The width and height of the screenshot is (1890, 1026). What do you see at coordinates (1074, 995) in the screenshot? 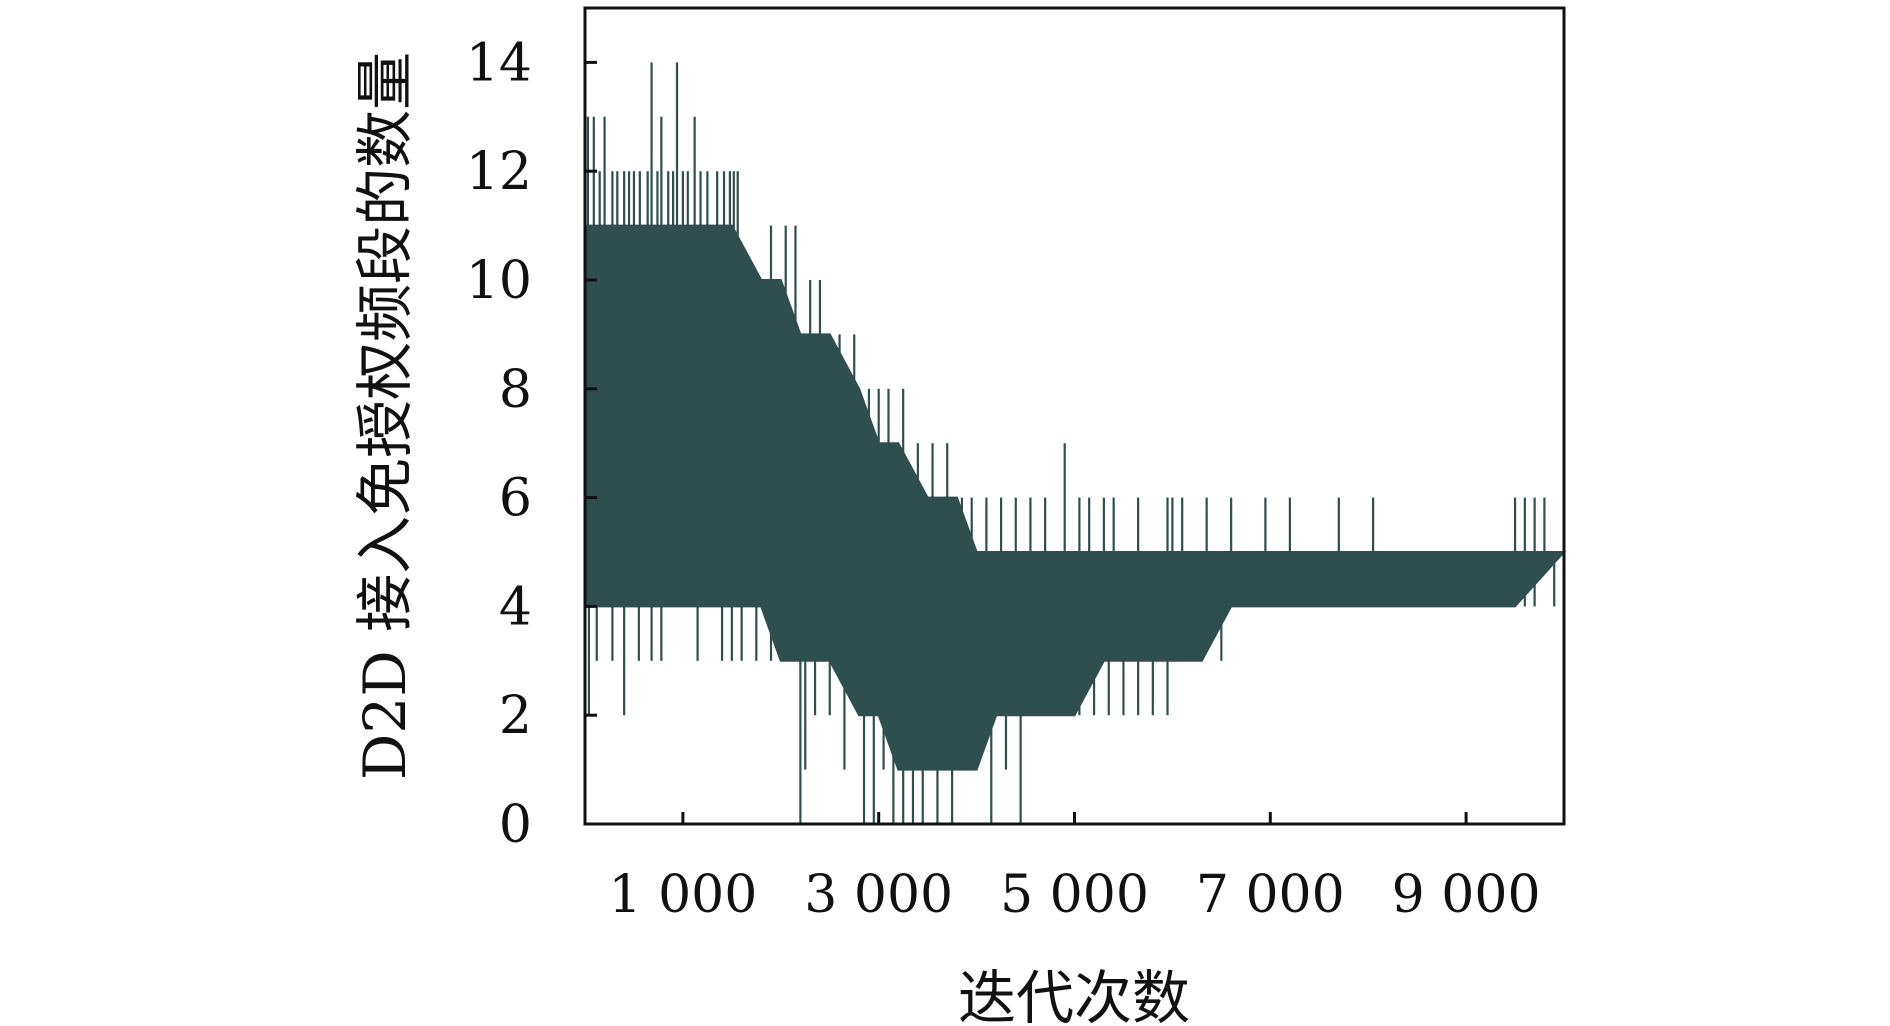
I see `x-axis-title: 迭代次数` at bounding box center [1074, 995].